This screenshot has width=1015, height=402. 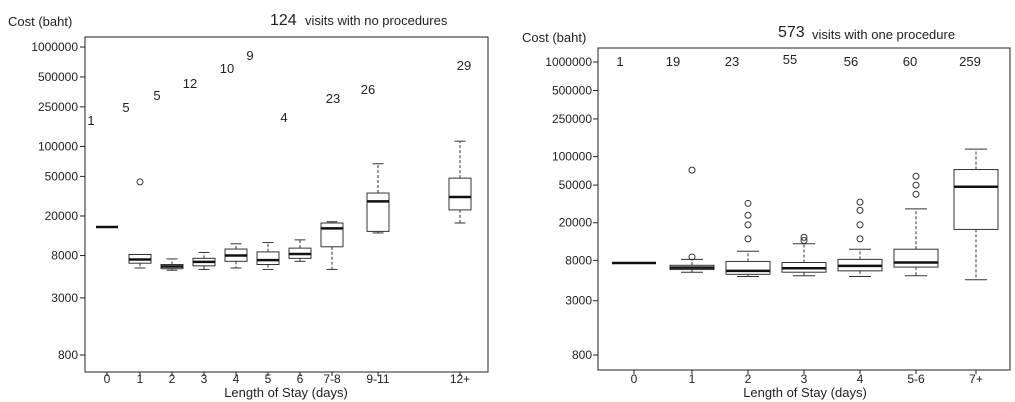 What do you see at coordinates (576, 185) in the screenshot?
I see `right-y-tick-label: 50000` at bounding box center [576, 185].